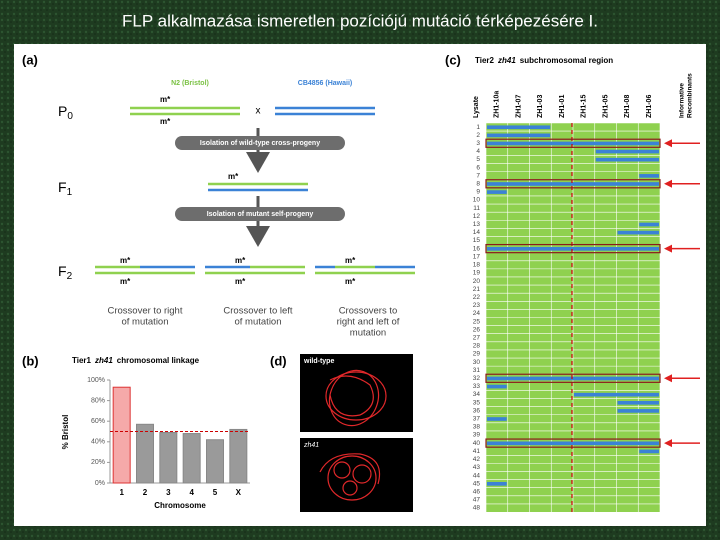 This screenshot has width=720, height=540. Describe the element at coordinates (477, 394) in the screenshot. I see `lysate-label: 34` at that location.